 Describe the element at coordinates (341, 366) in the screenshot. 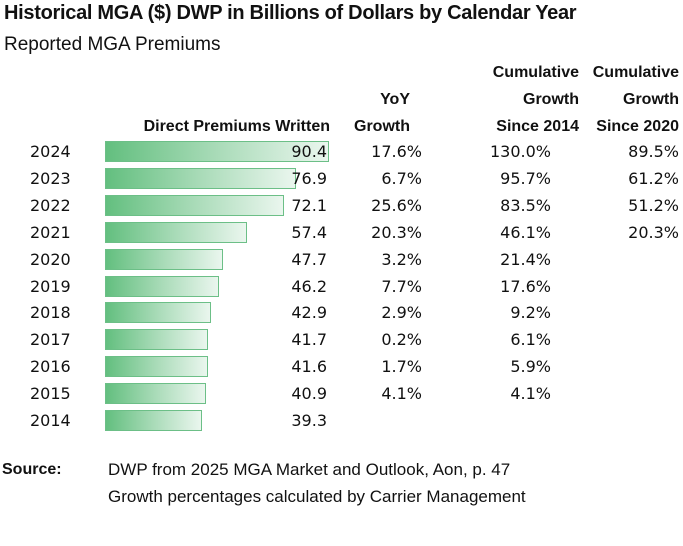

I see `table-row: 2016 41.6 1.7% 5.9%` at that location.